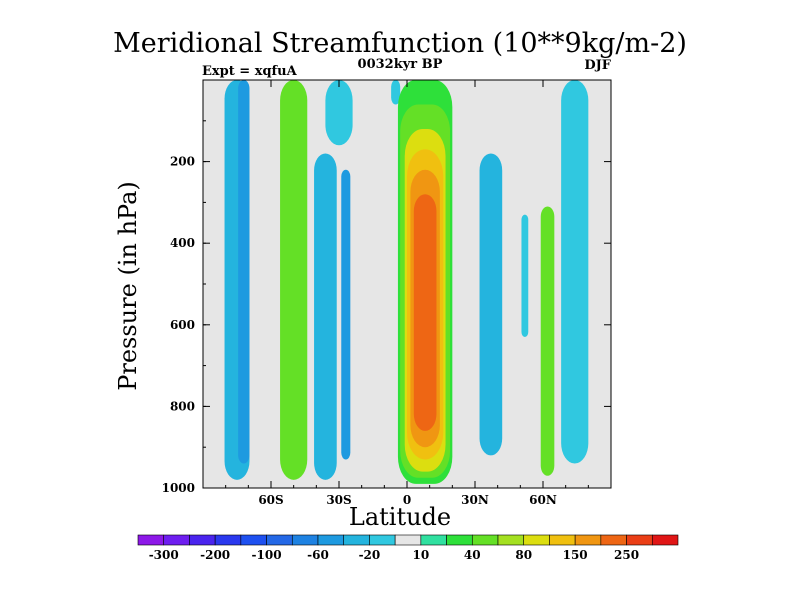  I want to click on chart-title: Meridional Streamfunction (10**9kg/m-2), so click(400, 43).